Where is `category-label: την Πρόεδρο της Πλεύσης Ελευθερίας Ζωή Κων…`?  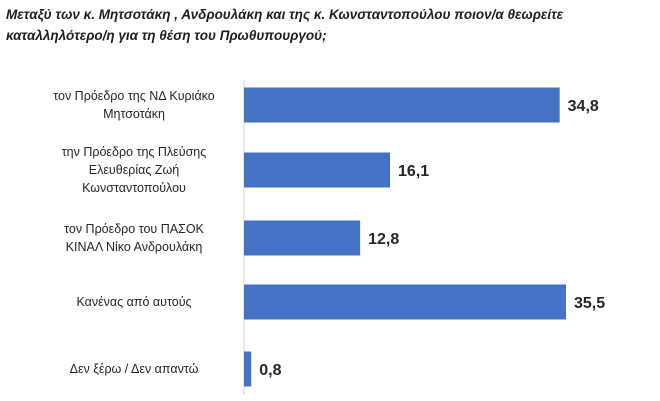 category-label: την Πρόεδρο της Πλεύσης Ελευθερίας Ζωή Κων… is located at coordinates (134, 170).